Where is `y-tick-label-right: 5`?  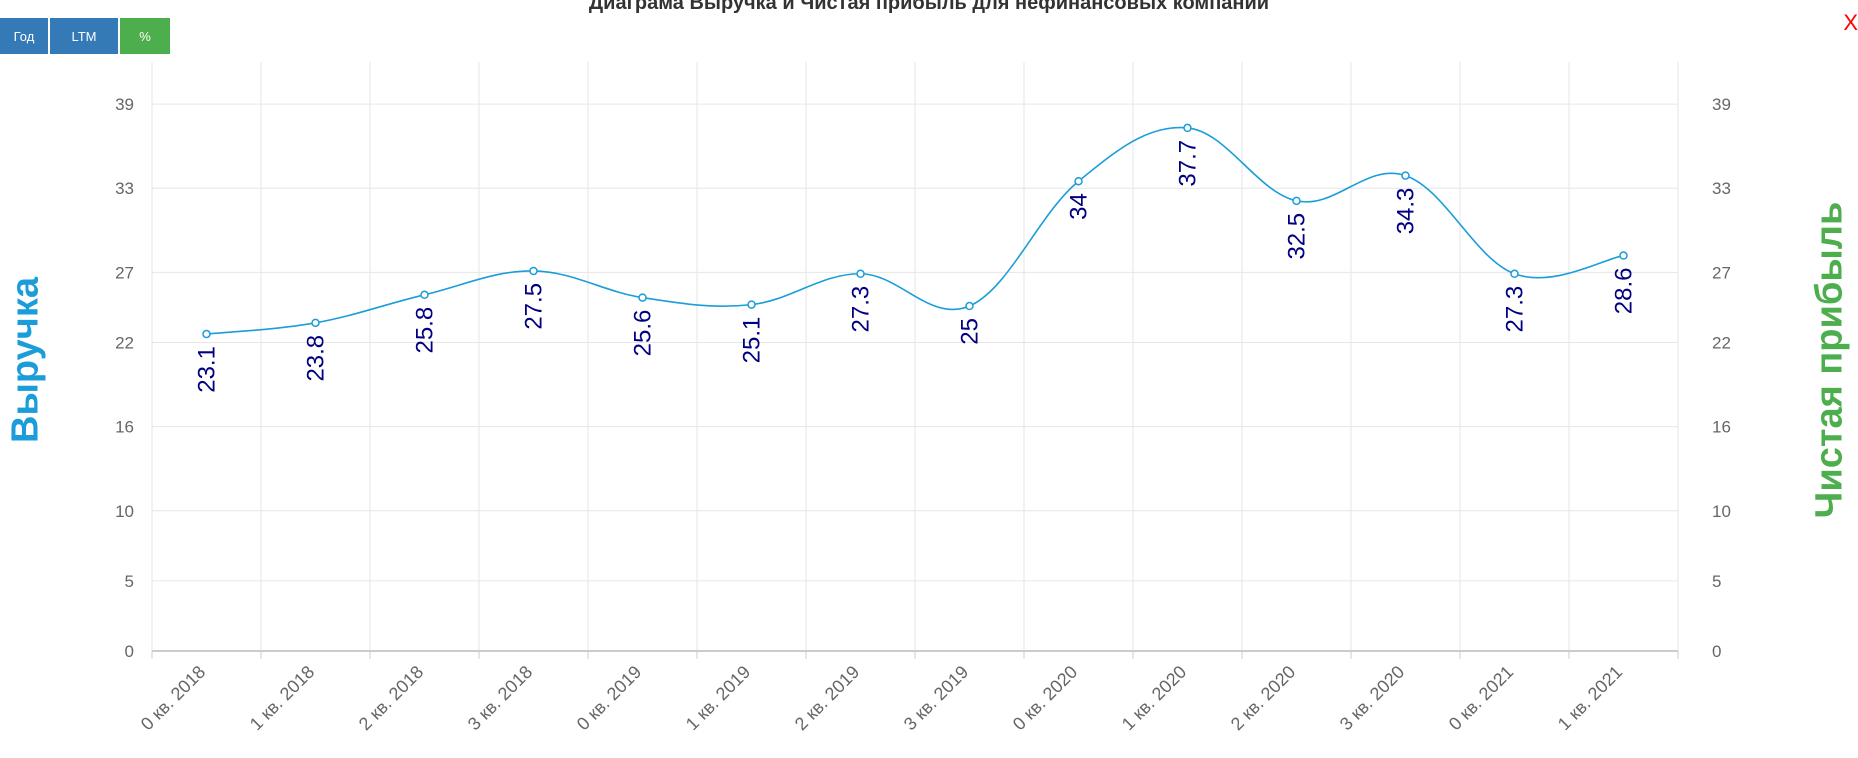
y-tick-label-right: 5 is located at coordinates (1716, 581).